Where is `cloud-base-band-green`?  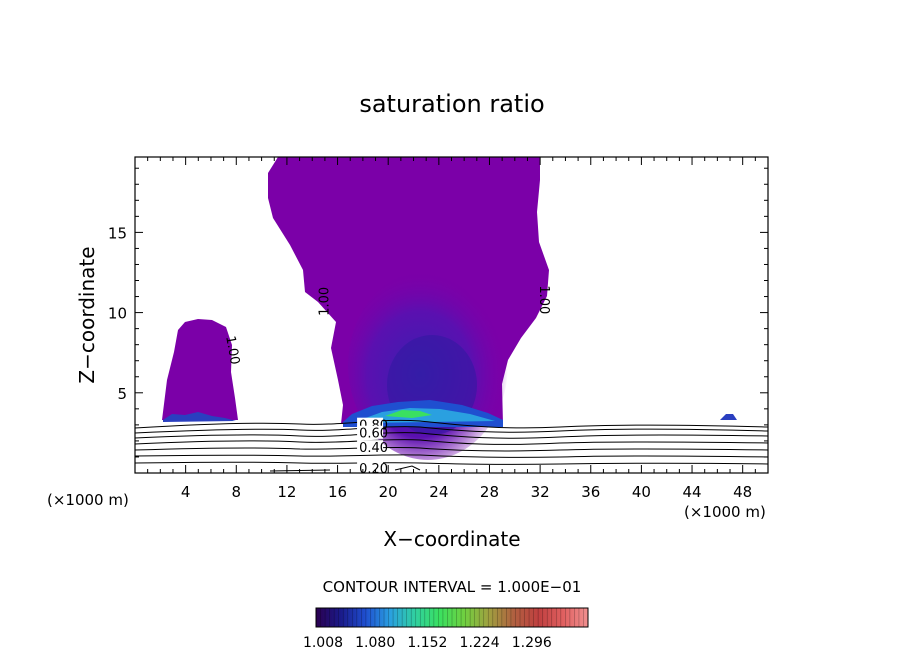
cloud-base-band-green is located at coordinates (408, 414).